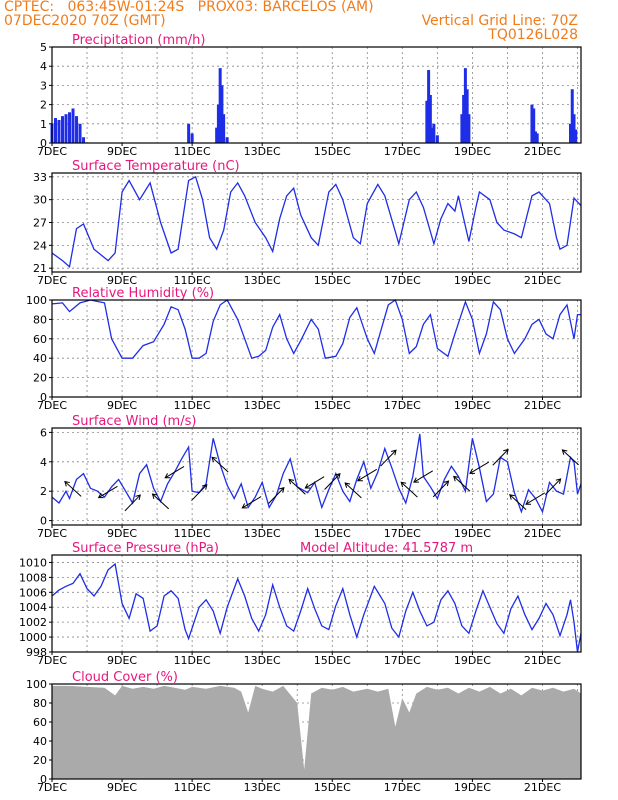 This screenshot has width=618, height=800. Describe the element at coordinates (134, 421) in the screenshot. I see `panel-title: Surface Wind (m/s)` at that location.